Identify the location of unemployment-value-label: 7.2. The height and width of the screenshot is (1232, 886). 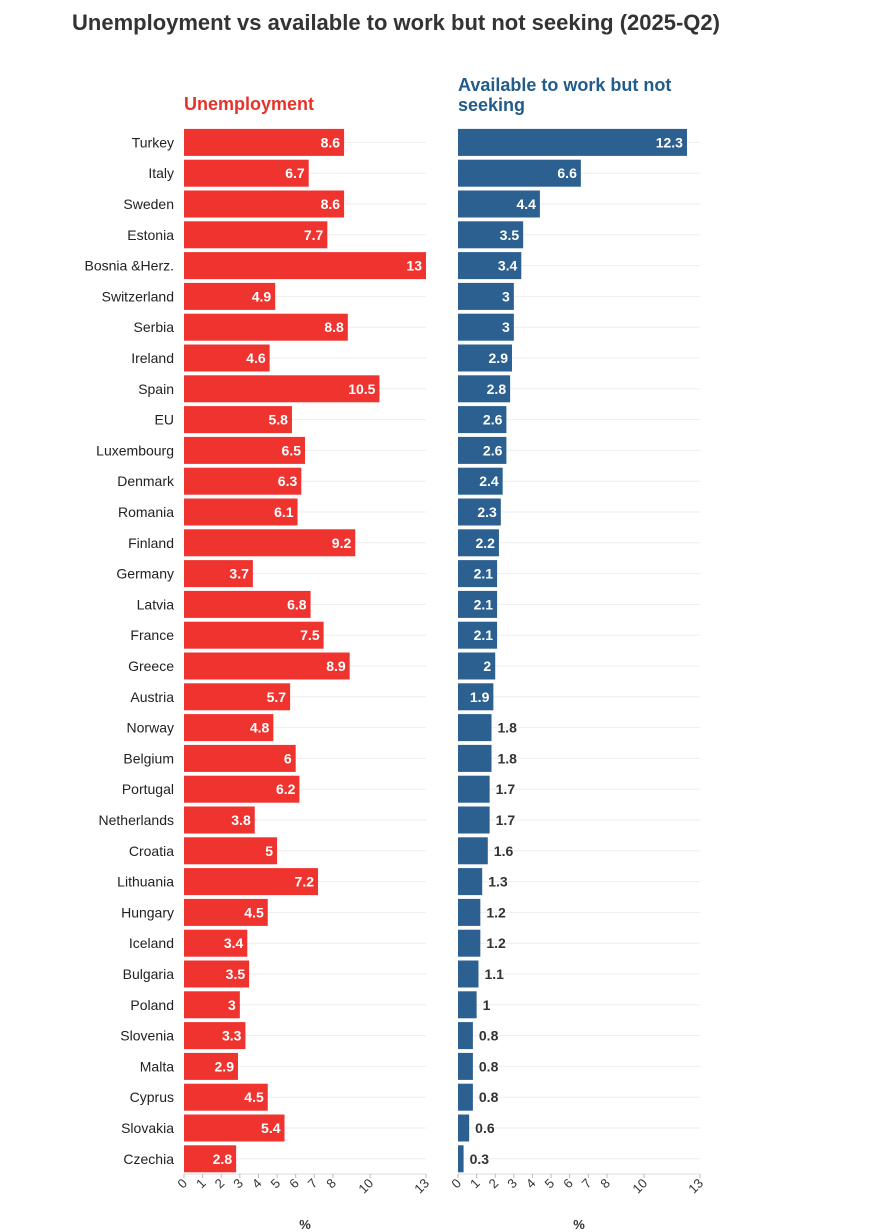
(305, 882).